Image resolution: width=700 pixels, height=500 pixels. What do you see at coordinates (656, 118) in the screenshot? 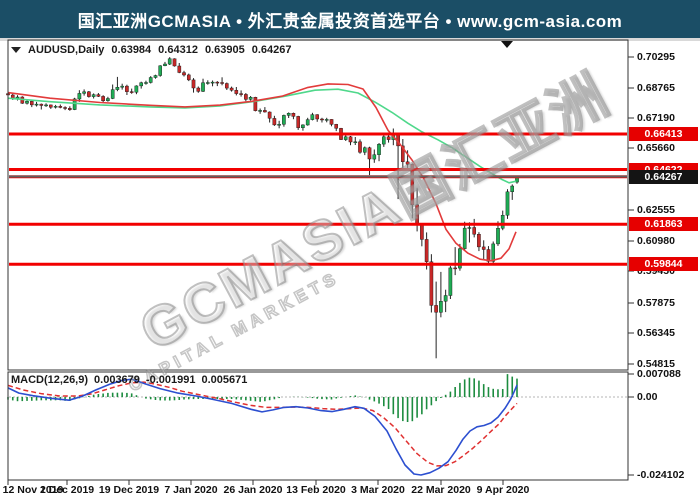
I see `price-axis-label: 0.67190` at bounding box center [656, 118].